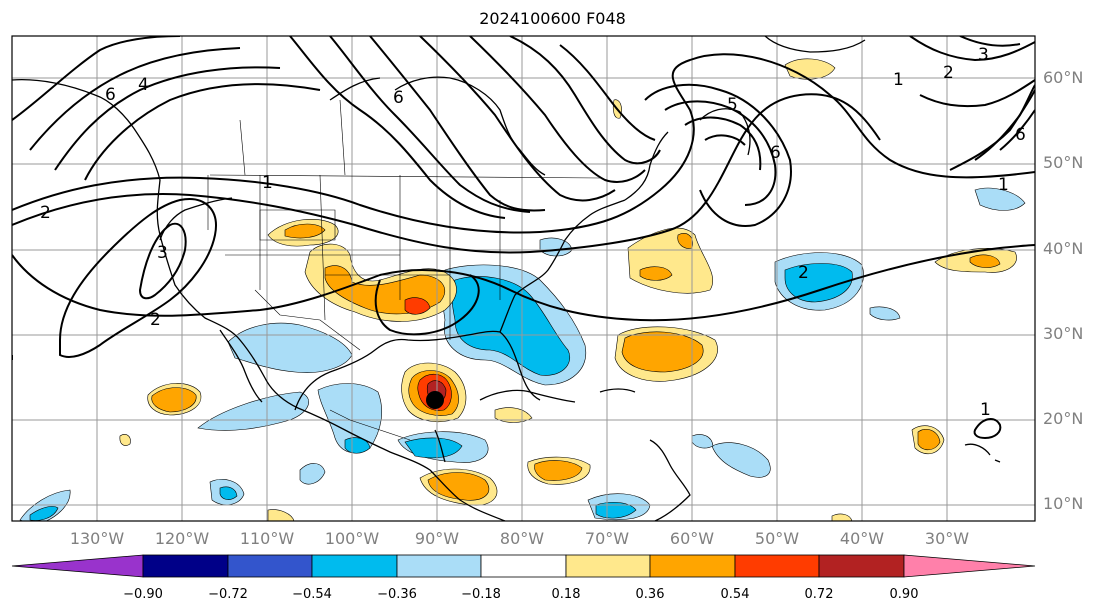  I want to click on colorbar-label: 0.72, so click(819, 594).